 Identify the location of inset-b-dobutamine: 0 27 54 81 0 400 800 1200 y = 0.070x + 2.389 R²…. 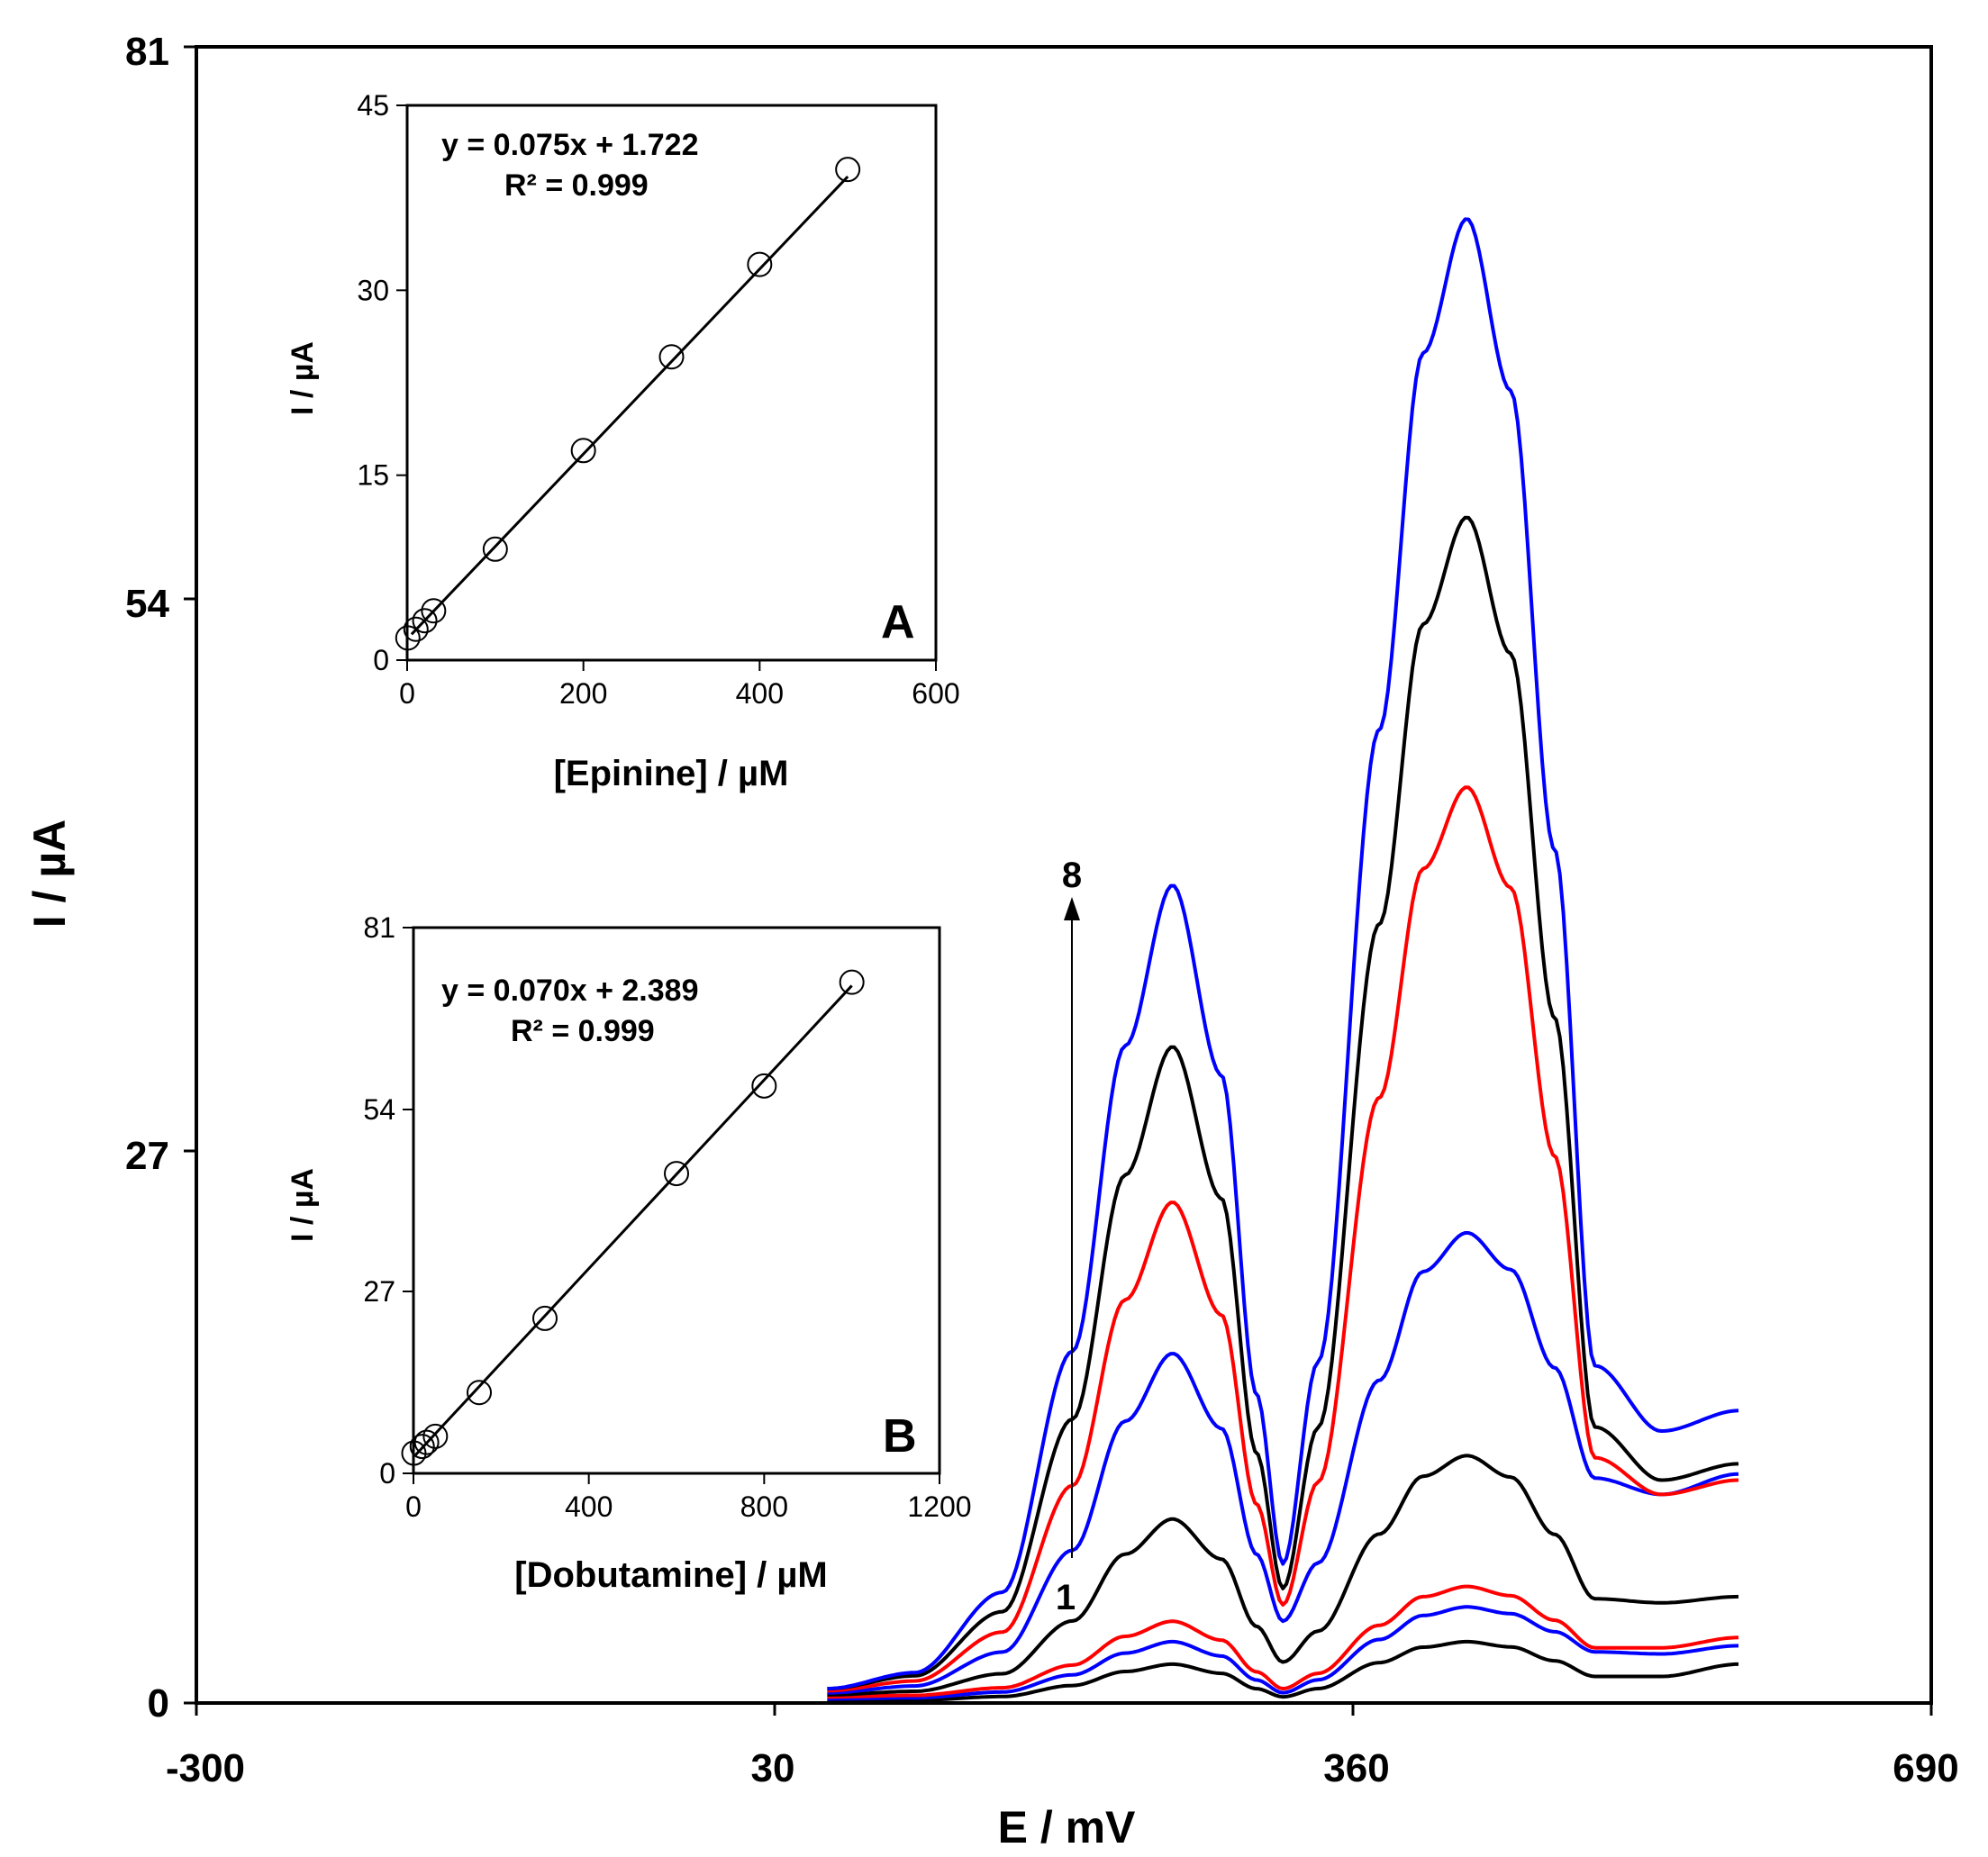
(629, 1253).